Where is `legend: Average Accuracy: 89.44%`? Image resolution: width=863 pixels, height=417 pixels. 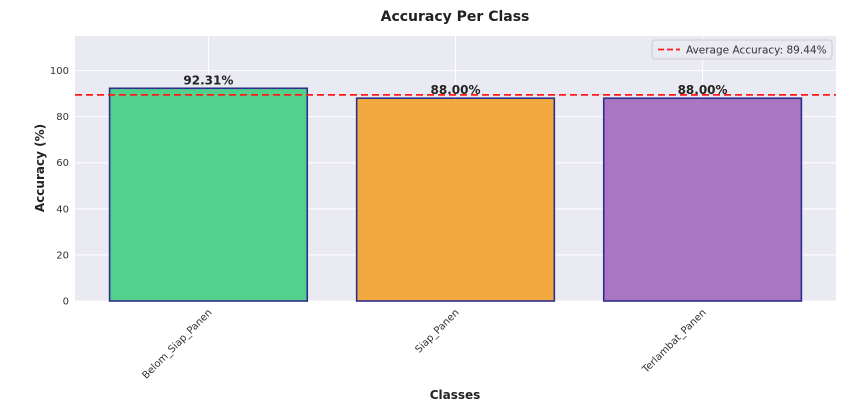 legend: Average Accuracy: 89.44% is located at coordinates (742, 49).